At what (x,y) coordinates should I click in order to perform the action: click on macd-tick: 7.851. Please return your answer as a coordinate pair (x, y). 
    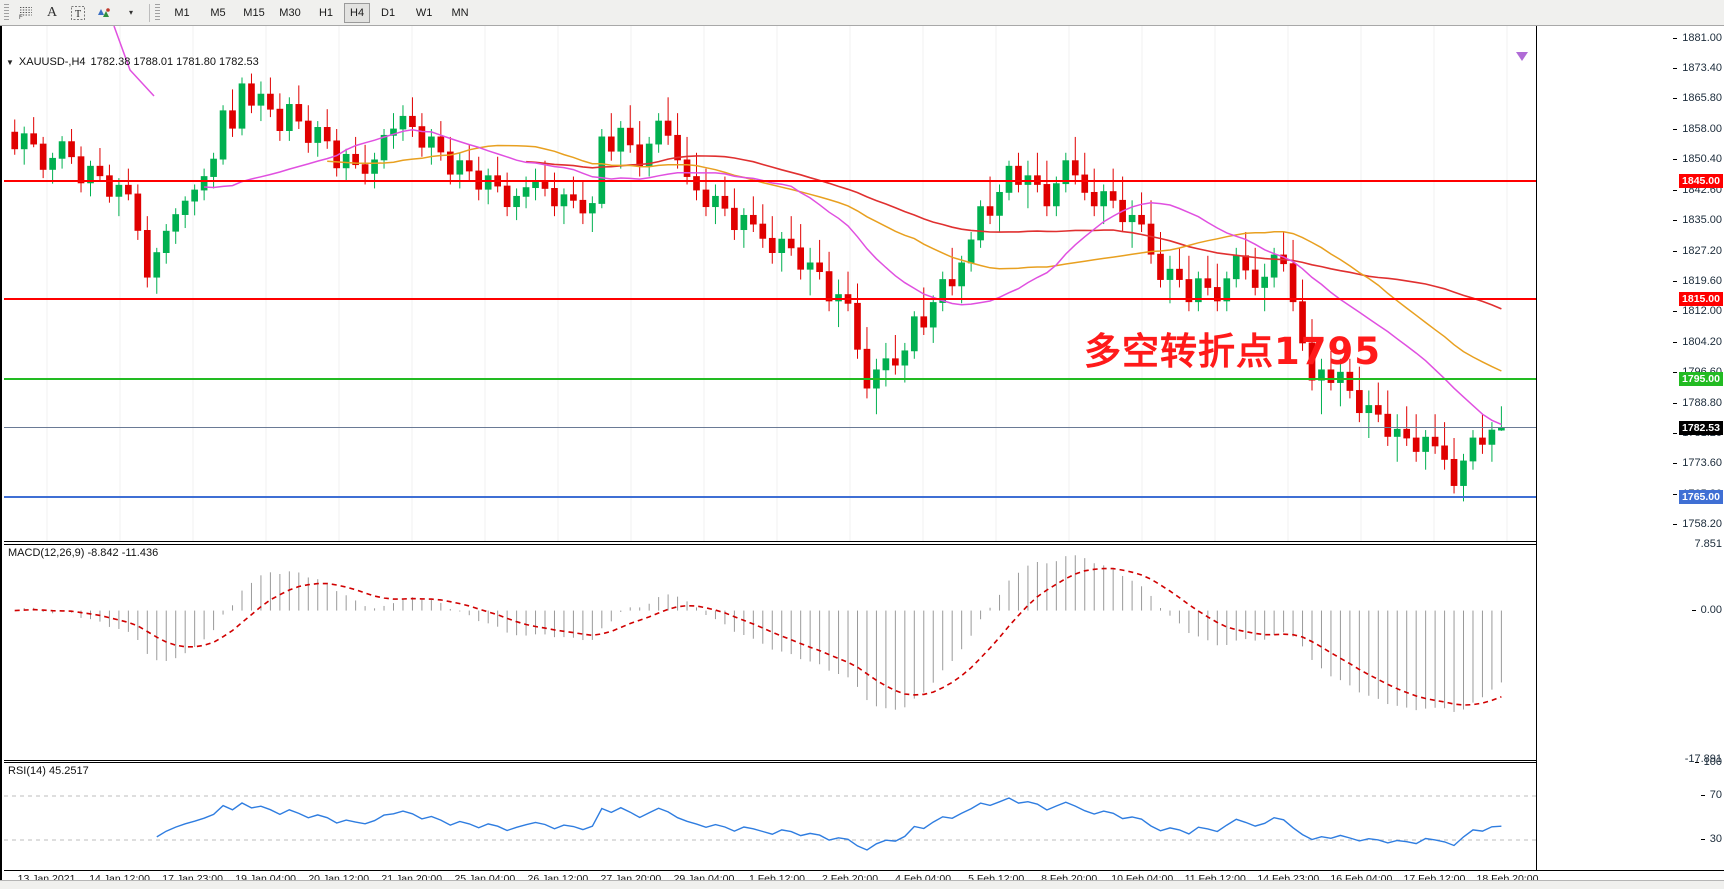
    Looking at the image, I should click on (1708, 544).